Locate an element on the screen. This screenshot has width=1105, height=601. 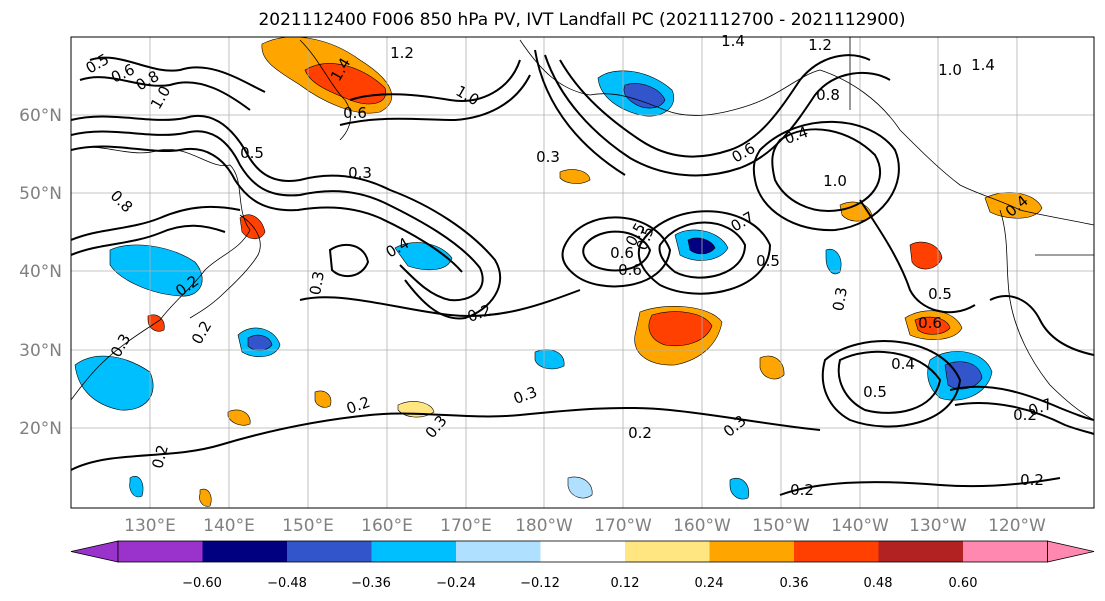
positive-anomaly-midlat is located at coordinates (575, 176).